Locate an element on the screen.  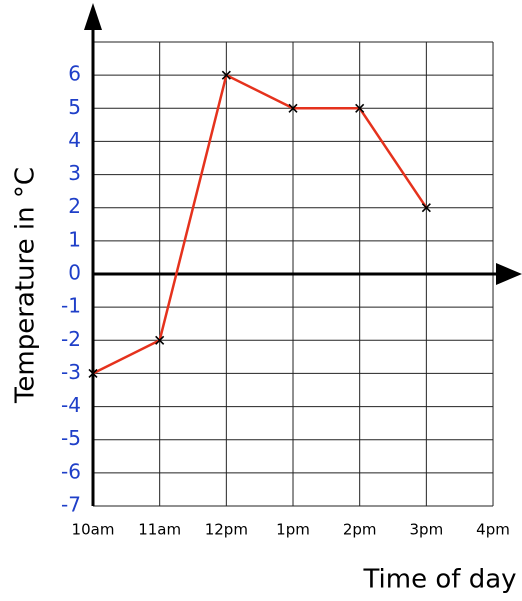
y-tick-label: 0 is located at coordinates (74, 273).